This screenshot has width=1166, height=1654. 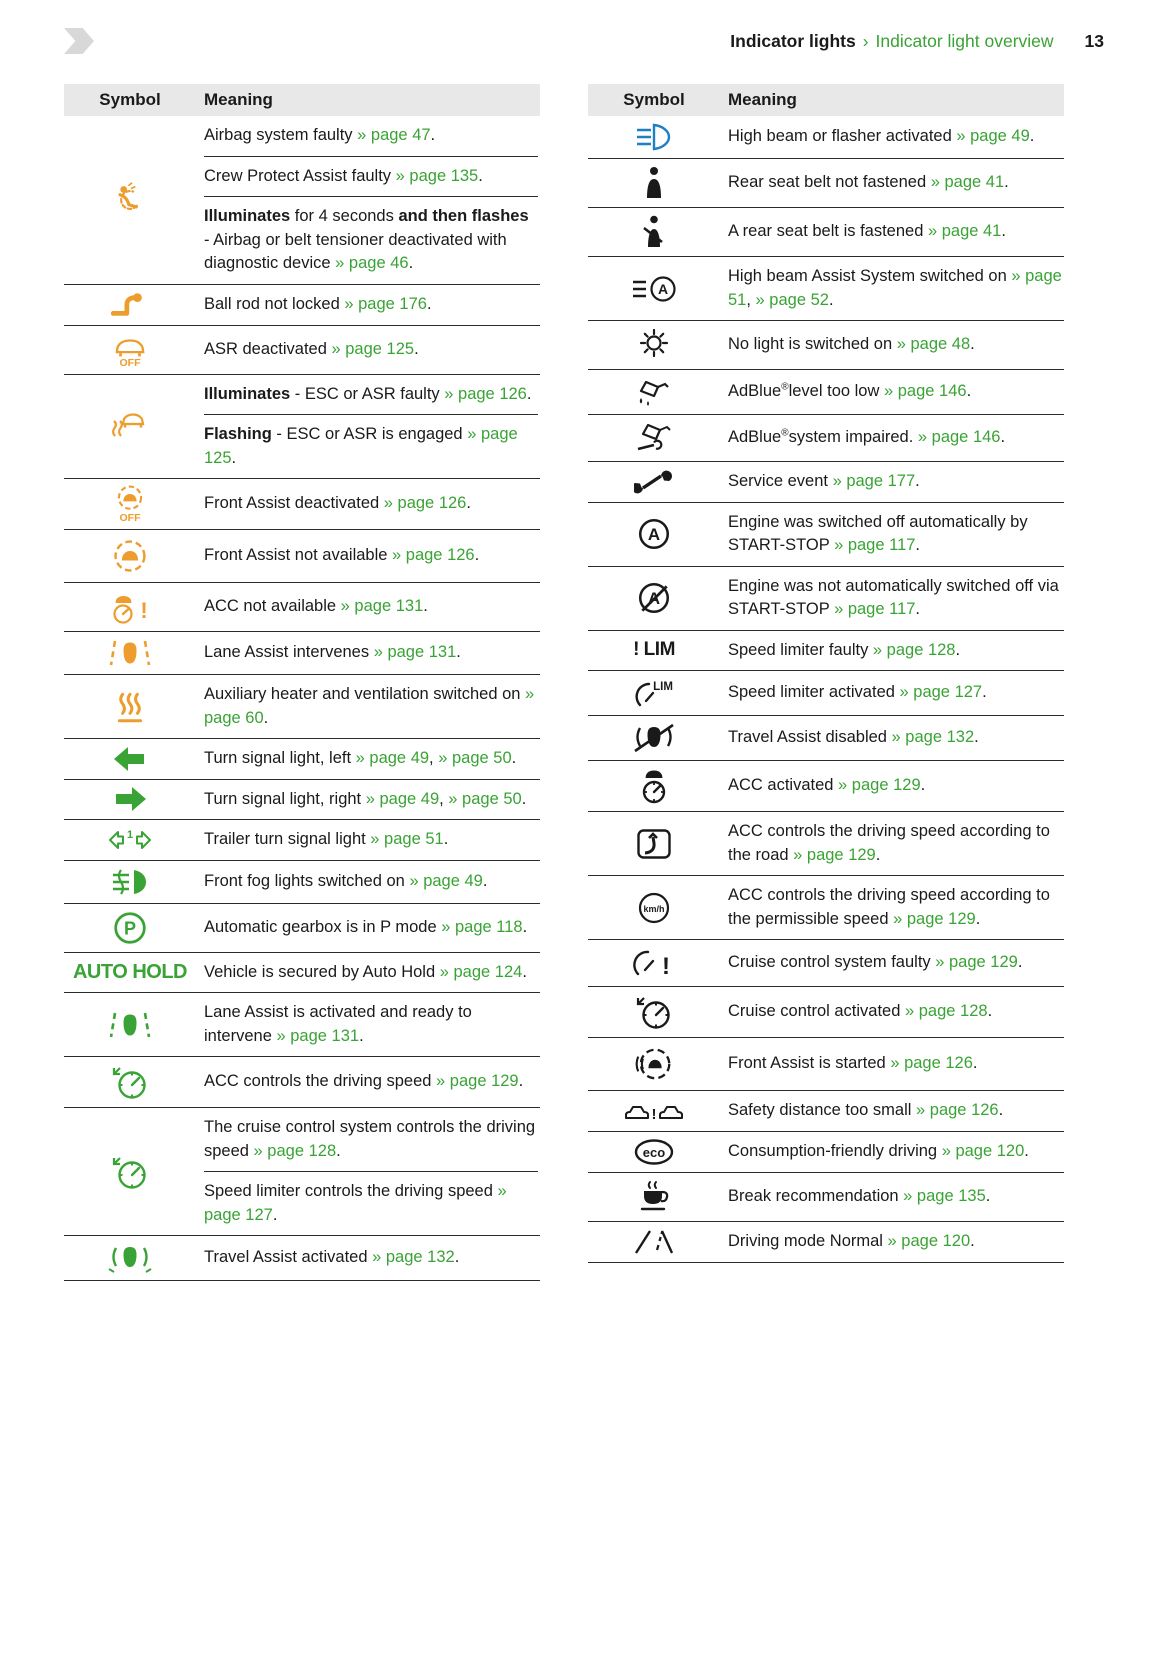 What do you see at coordinates (344, 216) in the screenshot?
I see `meaning-text-segment: for 4 seconds` at bounding box center [344, 216].